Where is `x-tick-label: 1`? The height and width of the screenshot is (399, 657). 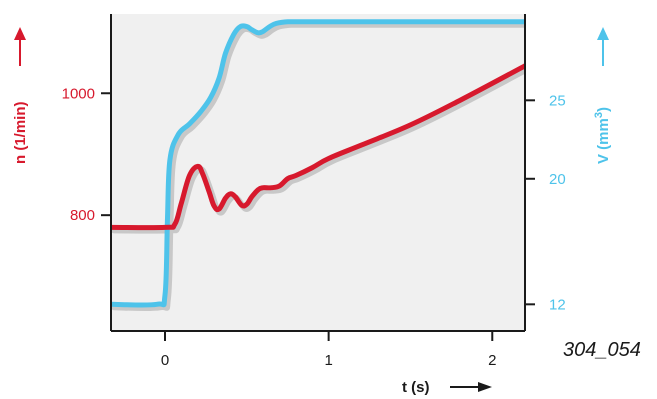 x-tick-label: 1 is located at coordinates (328, 360).